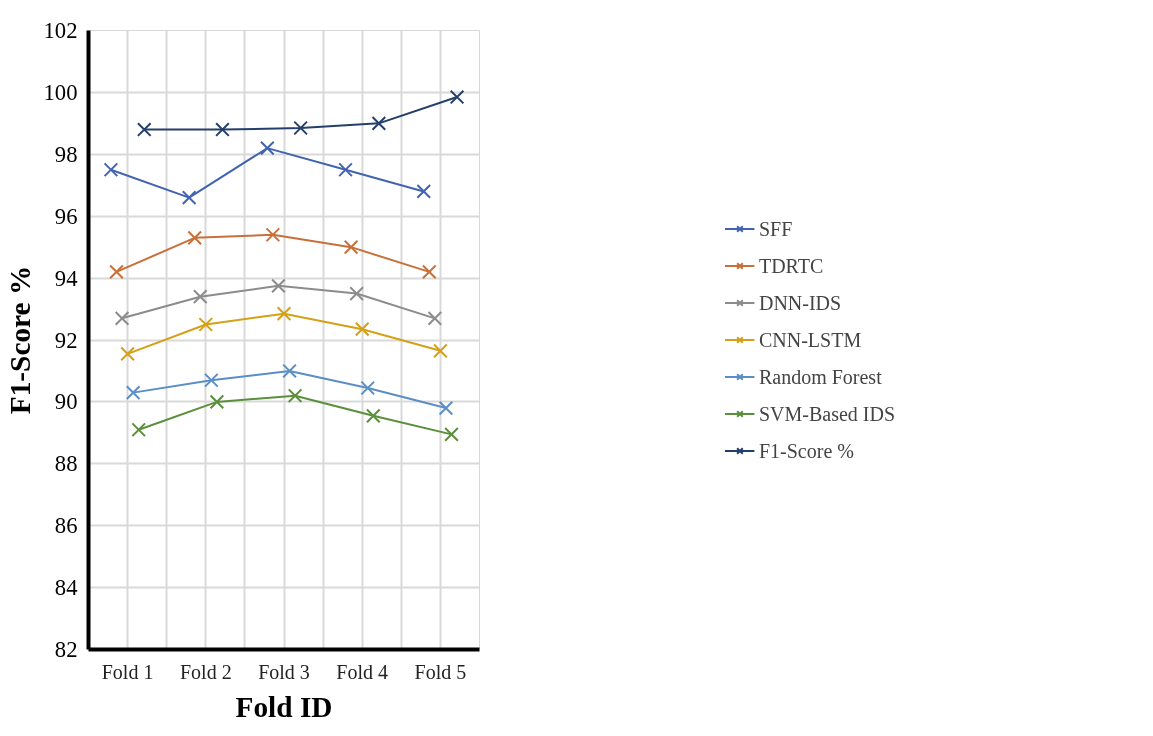 This screenshot has width=1153, height=736. What do you see at coordinates (19, 340) in the screenshot?
I see `y-axis-title: F1-Score %` at bounding box center [19, 340].